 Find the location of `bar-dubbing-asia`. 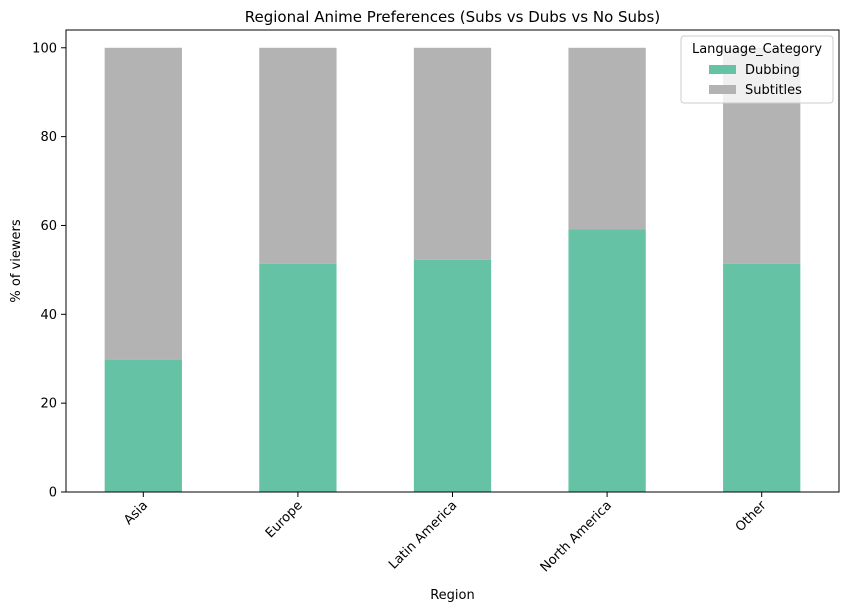

bar-dubbing-asia is located at coordinates (143, 425).